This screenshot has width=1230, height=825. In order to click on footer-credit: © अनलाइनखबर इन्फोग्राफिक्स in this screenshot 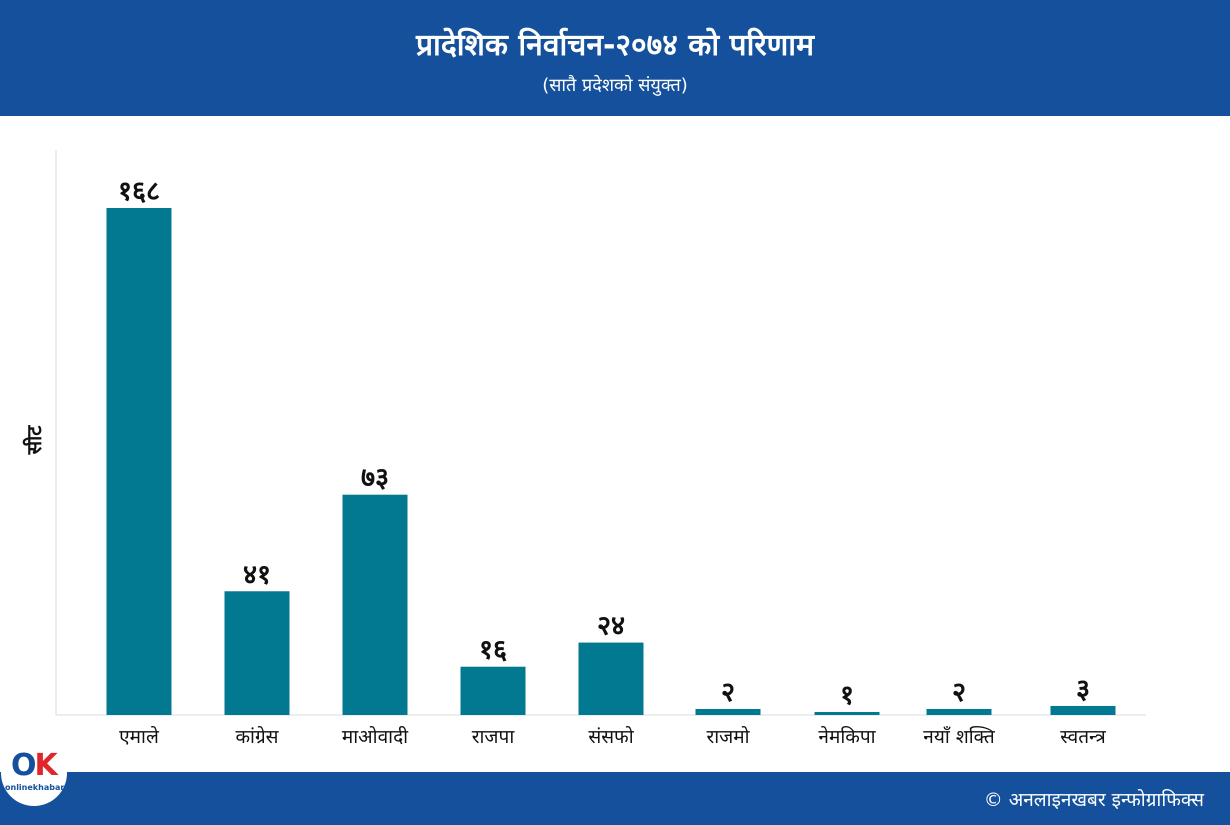, I will do `click(1093, 800)`.